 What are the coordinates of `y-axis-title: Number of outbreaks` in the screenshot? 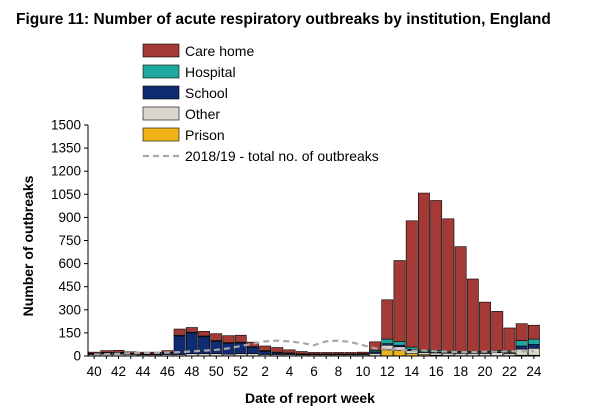 It's located at (28, 245).